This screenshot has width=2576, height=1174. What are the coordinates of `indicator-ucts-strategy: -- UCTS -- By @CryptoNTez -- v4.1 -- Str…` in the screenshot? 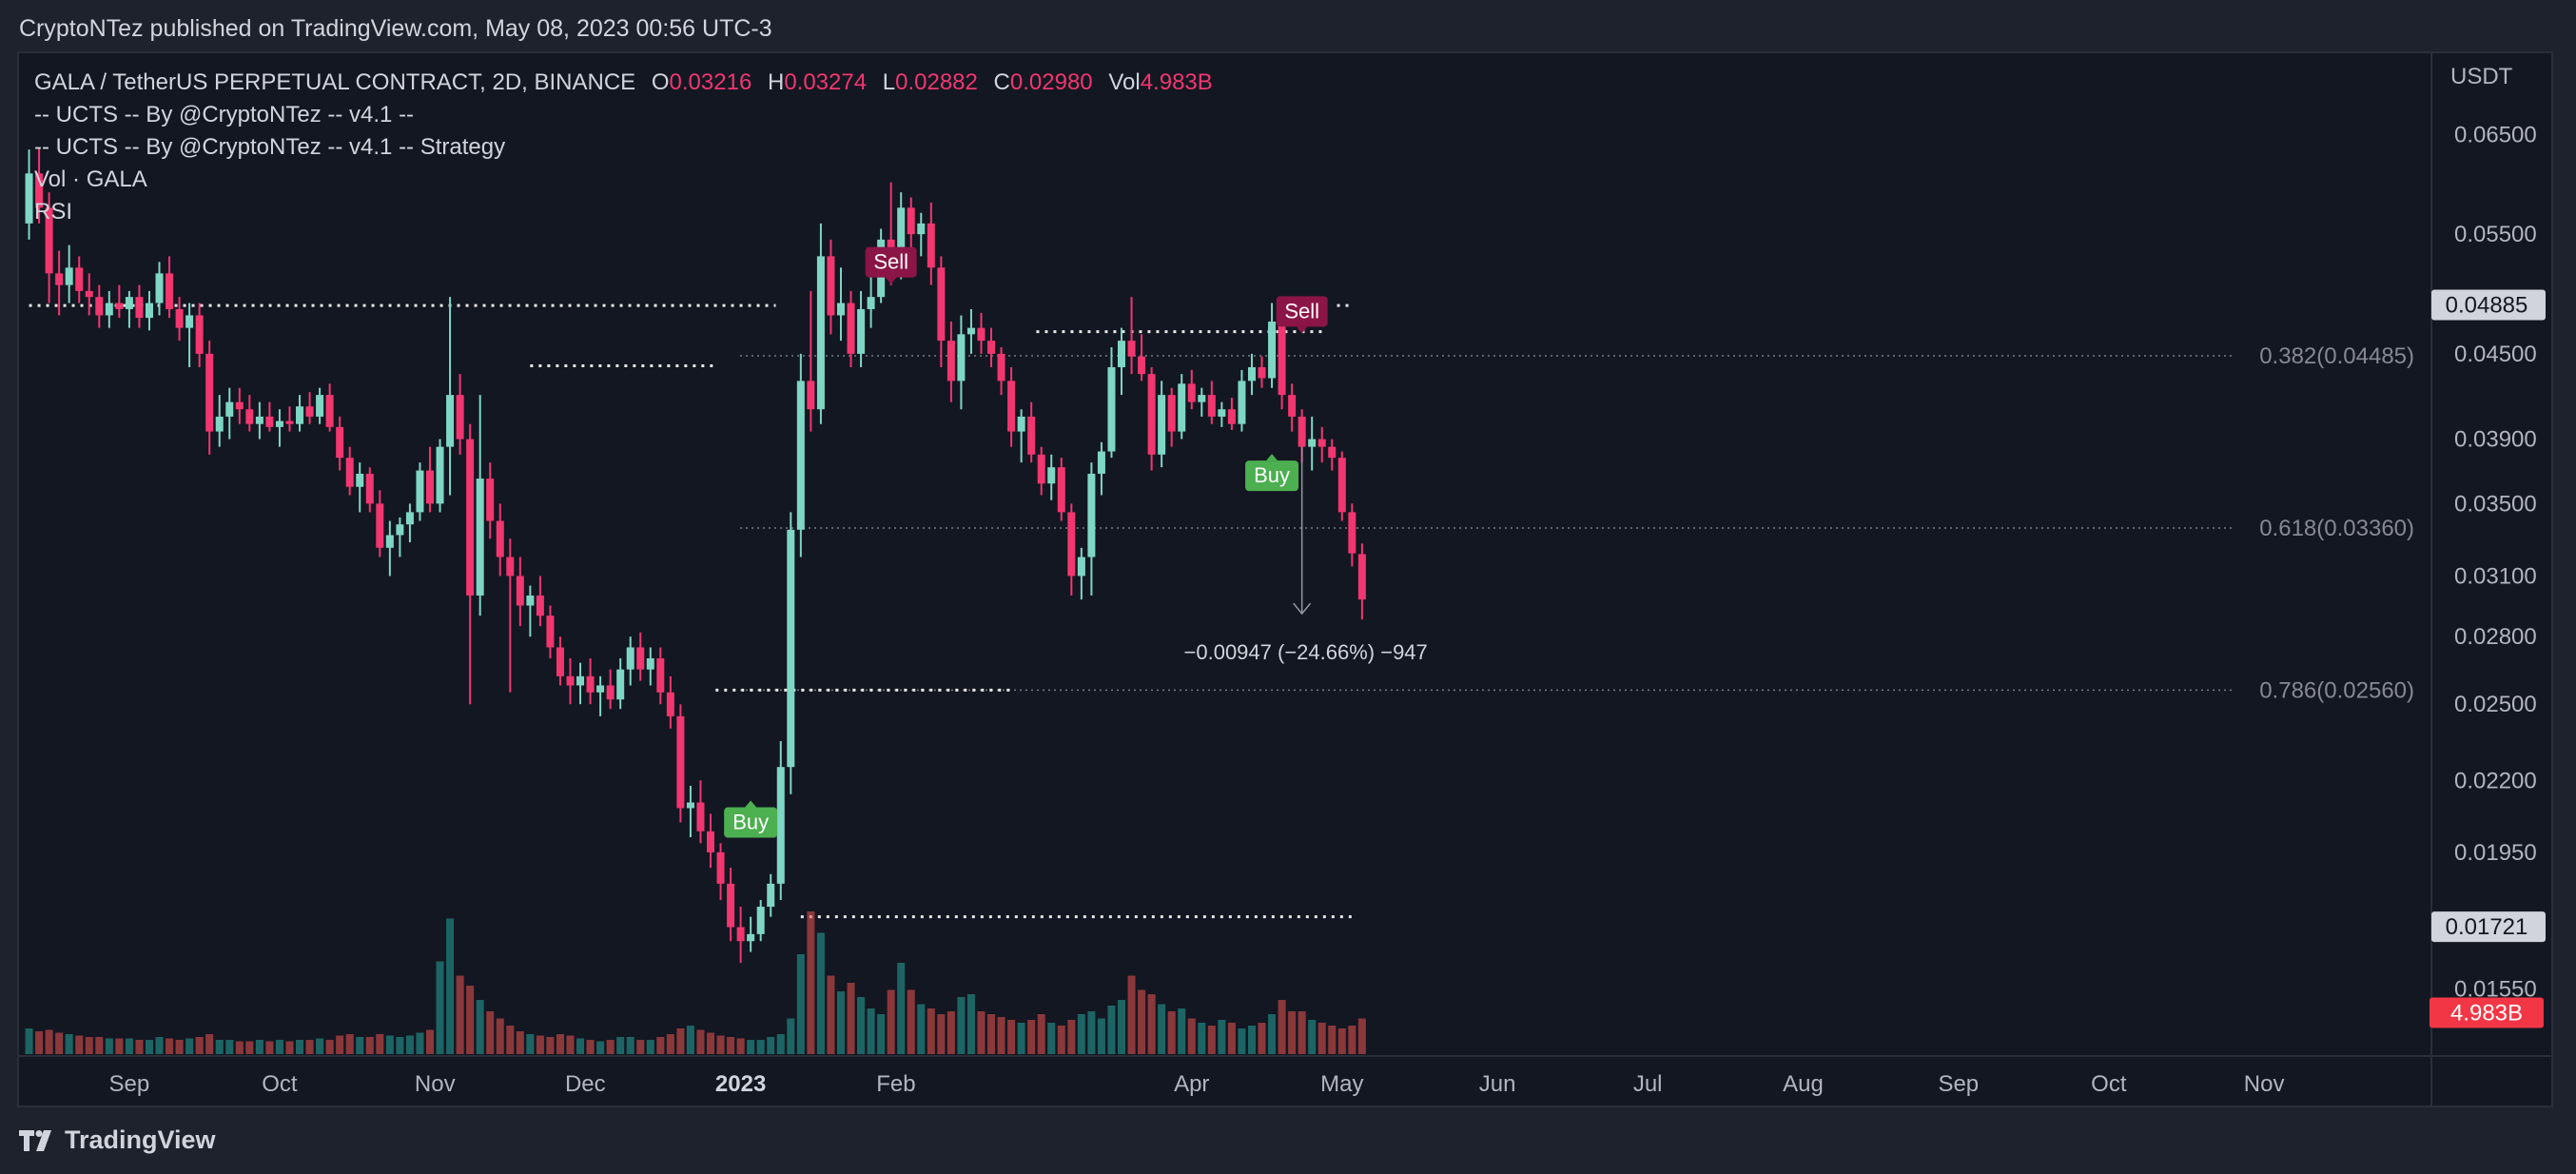 It's located at (270, 147).